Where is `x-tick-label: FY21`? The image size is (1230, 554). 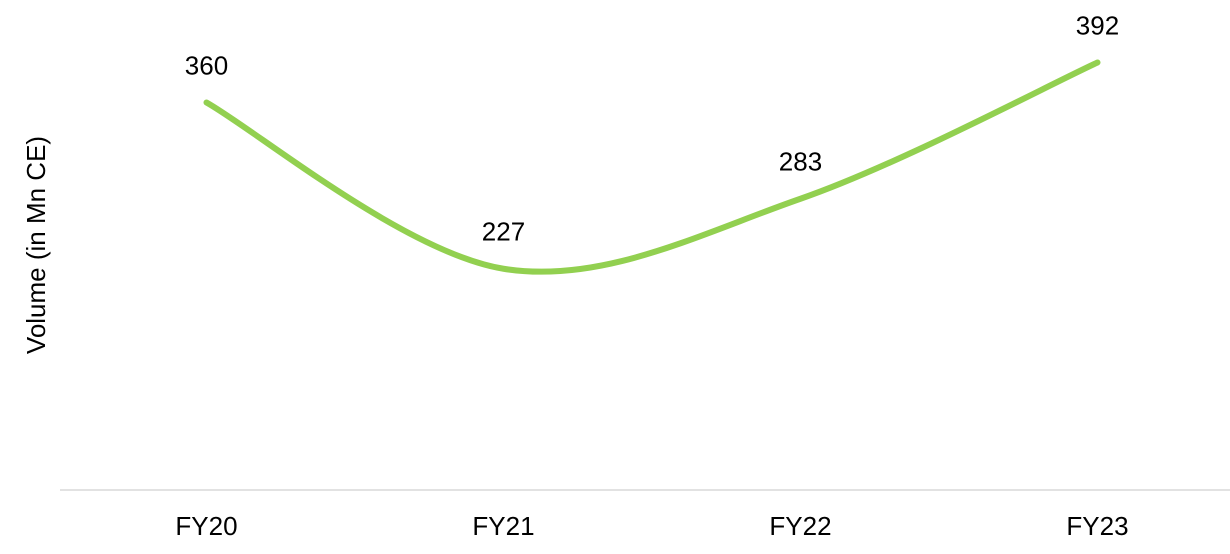 x-tick-label: FY21 is located at coordinates (503, 526).